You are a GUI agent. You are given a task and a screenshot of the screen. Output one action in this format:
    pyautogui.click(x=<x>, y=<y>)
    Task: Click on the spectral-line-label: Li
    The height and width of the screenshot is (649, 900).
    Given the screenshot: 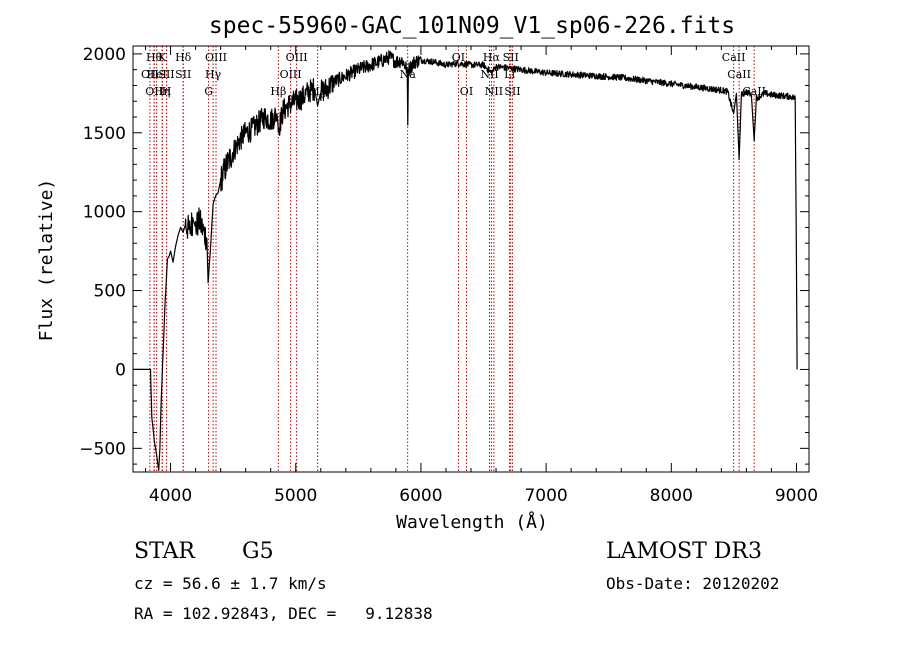 What is the action you would take?
    pyautogui.click(x=509, y=74)
    